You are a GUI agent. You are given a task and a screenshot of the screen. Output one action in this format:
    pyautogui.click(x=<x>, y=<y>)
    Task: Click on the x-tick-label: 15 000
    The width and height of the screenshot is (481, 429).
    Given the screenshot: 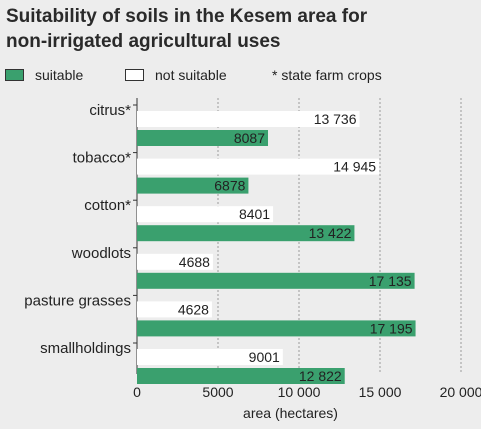 What is the action you would take?
    pyautogui.click(x=380, y=392)
    